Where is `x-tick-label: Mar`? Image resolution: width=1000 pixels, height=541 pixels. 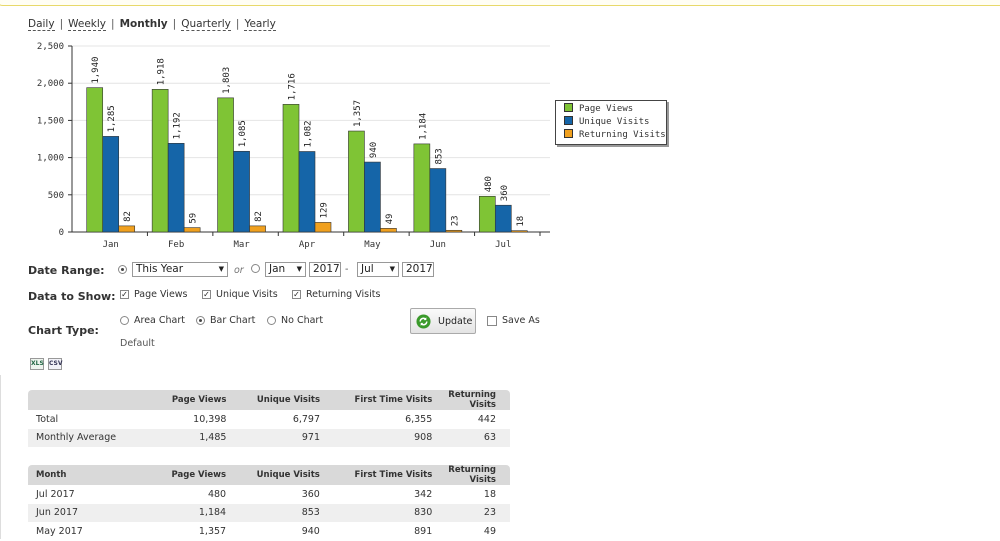 x-tick-label: Mar is located at coordinates (241, 245).